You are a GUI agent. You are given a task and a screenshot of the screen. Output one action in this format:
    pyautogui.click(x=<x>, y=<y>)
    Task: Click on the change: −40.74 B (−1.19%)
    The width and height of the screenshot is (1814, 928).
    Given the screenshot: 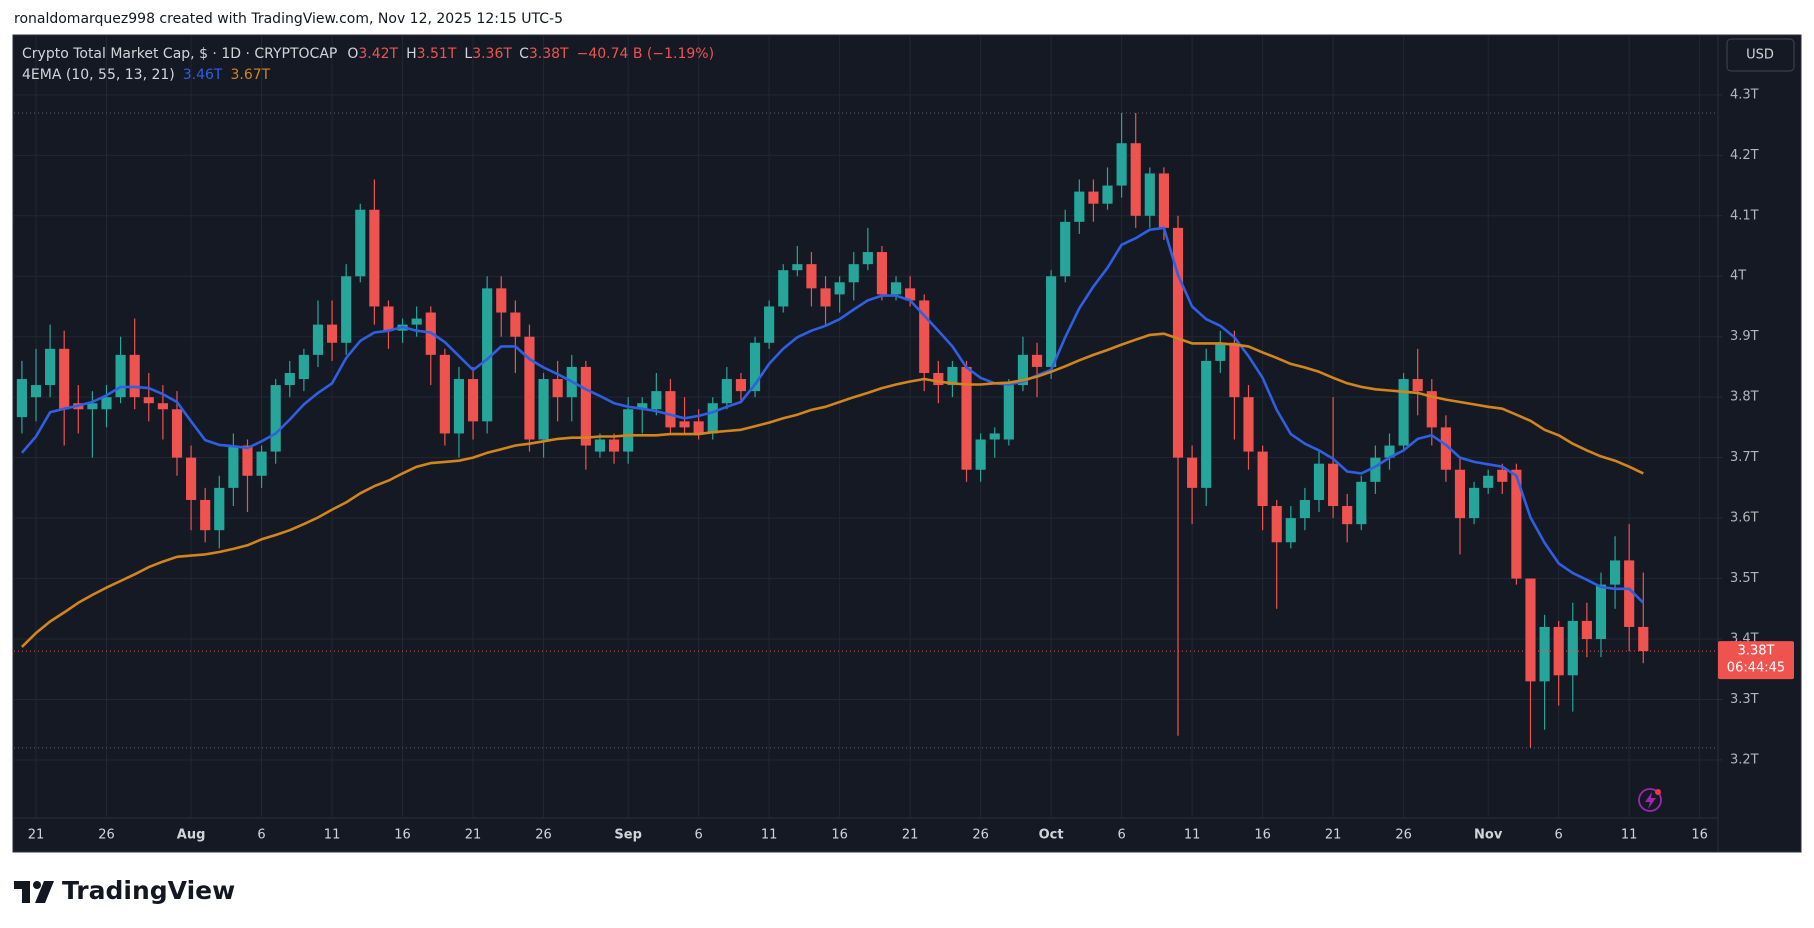 What is the action you would take?
    pyautogui.click(x=645, y=54)
    